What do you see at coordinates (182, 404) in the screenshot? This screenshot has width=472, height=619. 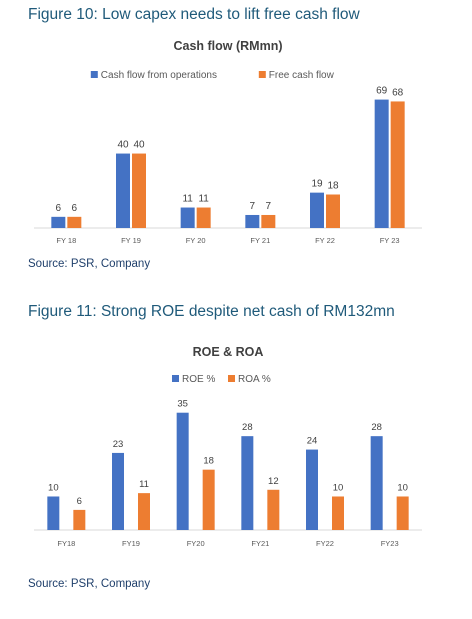 I see `data-label-1-3: 35` at bounding box center [182, 404].